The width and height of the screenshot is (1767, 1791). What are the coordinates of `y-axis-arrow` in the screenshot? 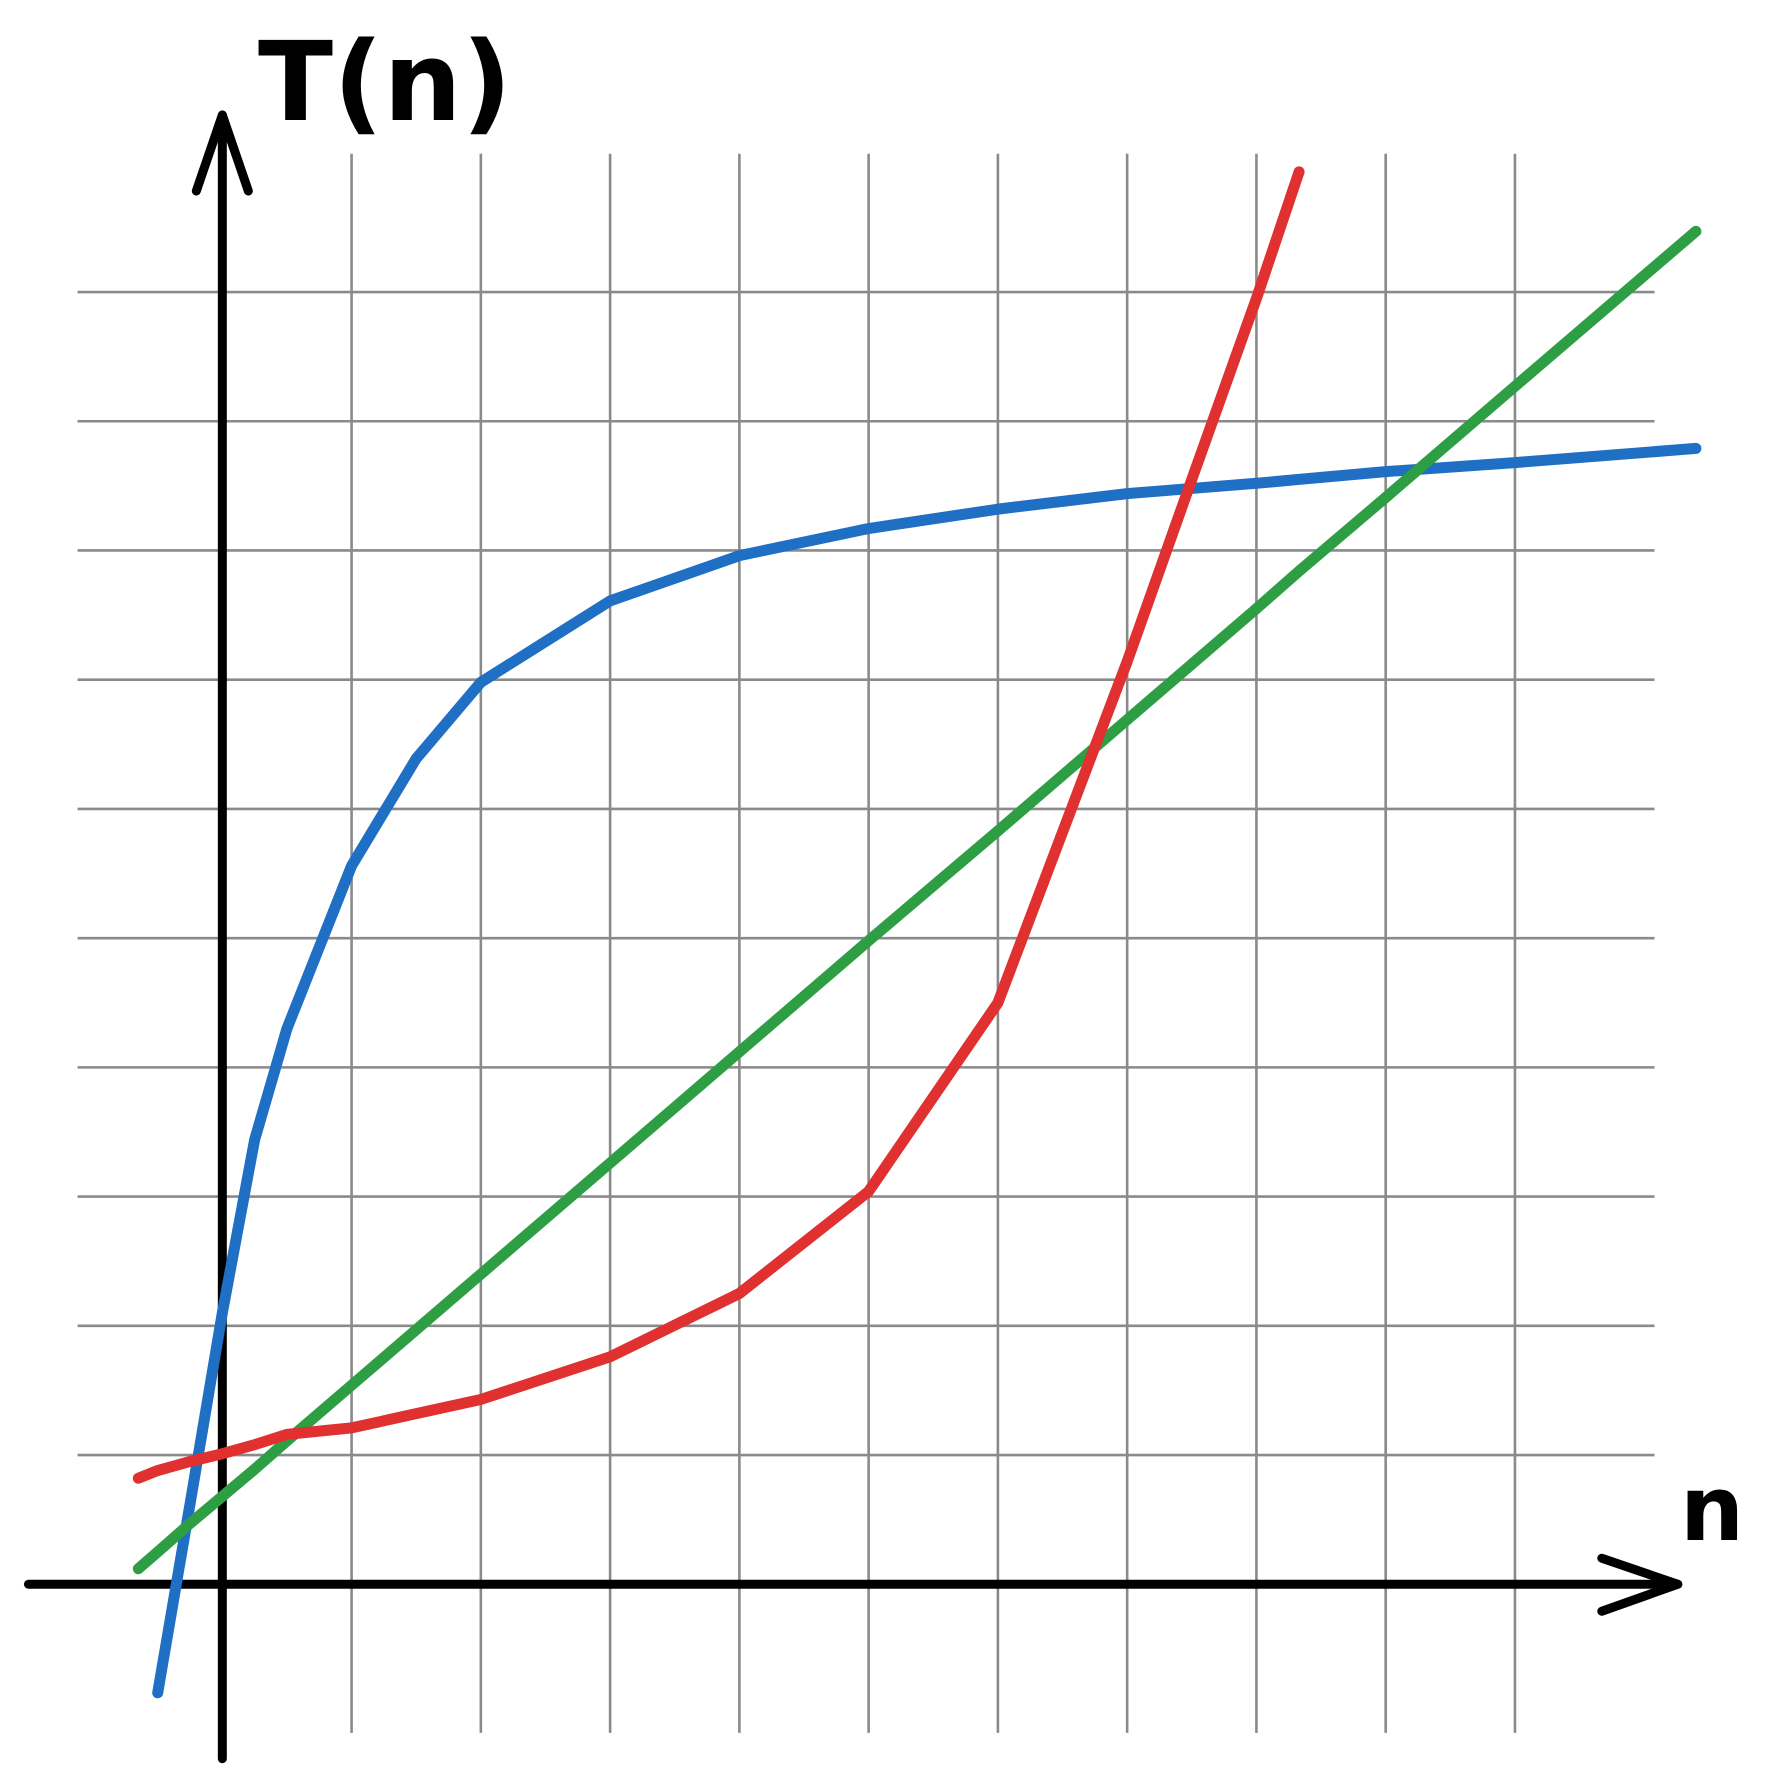 It's located at (222, 153).